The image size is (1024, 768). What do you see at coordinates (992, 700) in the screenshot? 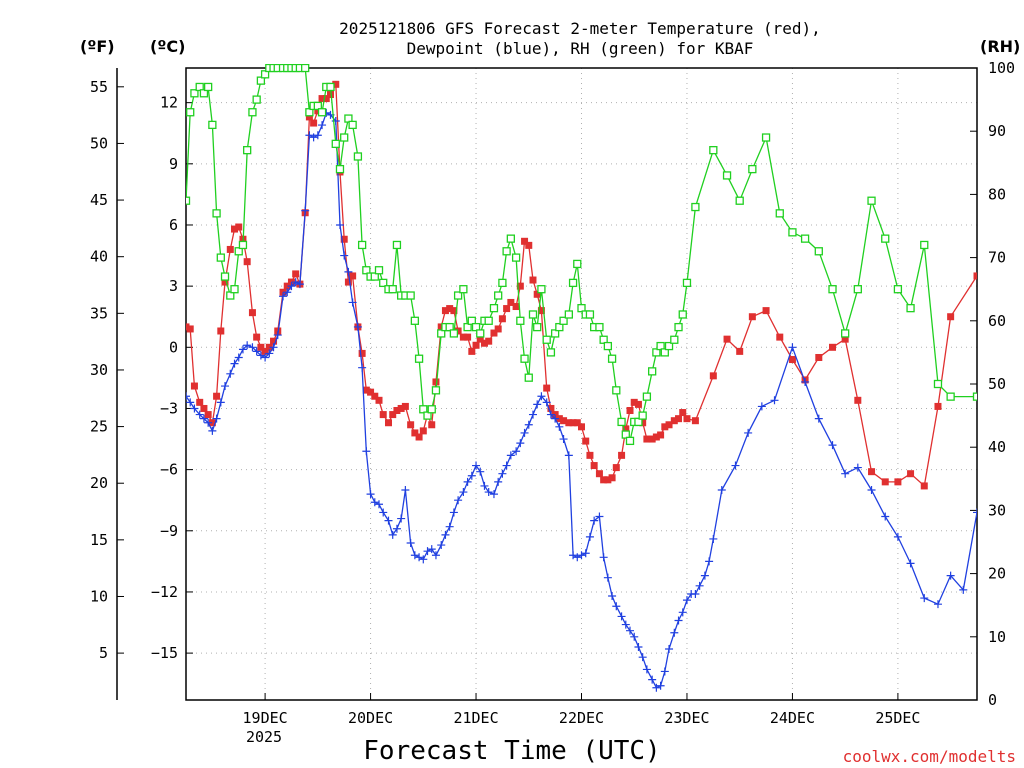
I see `rh-tick-label: 0` at bounding box center [992, 700].